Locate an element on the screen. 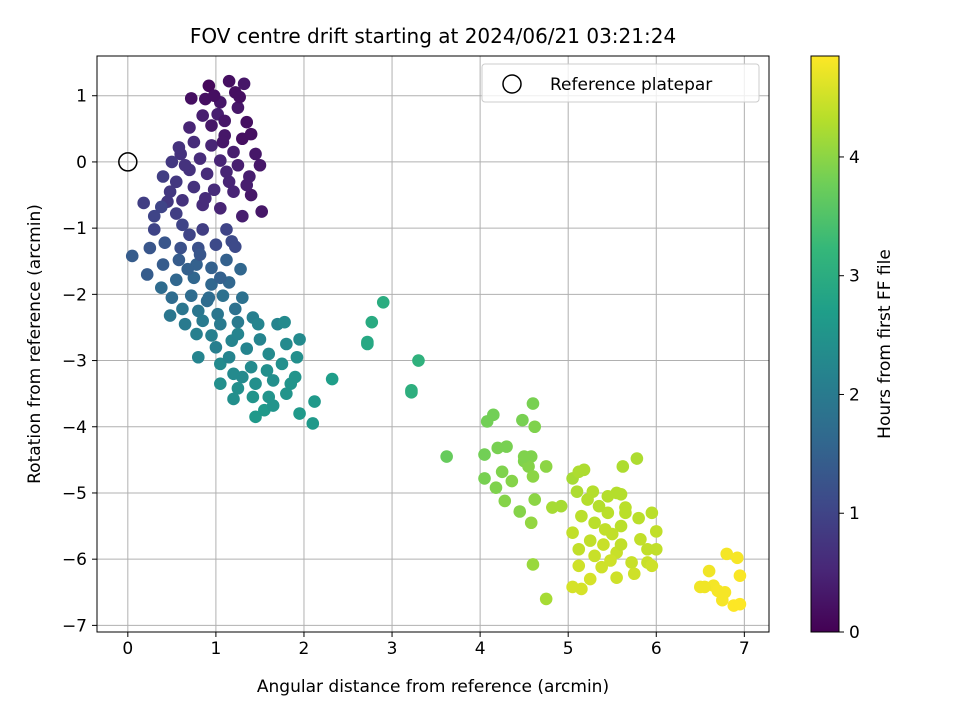 The width and height of the screenshot is (960, 724). y-tick-label: −6 is located at coordinates (74, 560).